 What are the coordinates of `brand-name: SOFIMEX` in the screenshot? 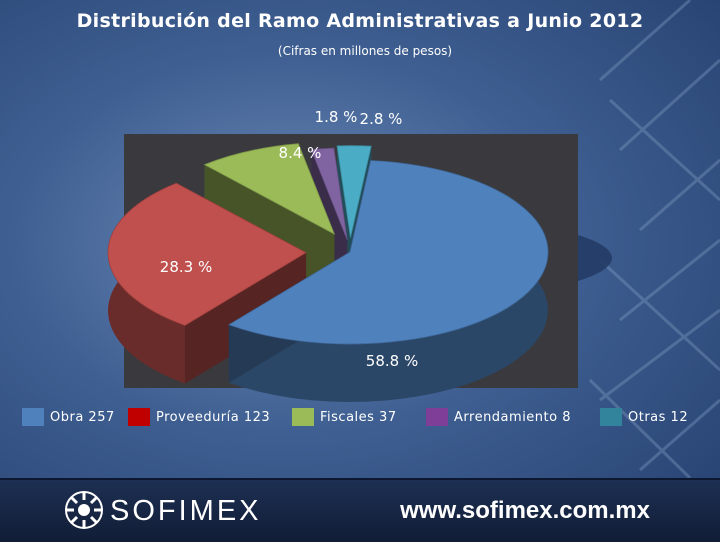 It's located at (186, 511).